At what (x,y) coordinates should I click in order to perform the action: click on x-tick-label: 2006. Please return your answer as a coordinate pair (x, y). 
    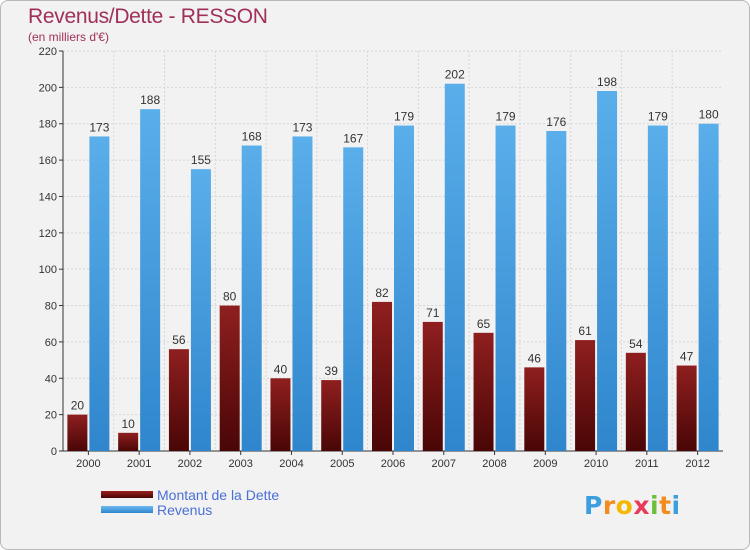
    Looking at the image, I should click on (393, 464).